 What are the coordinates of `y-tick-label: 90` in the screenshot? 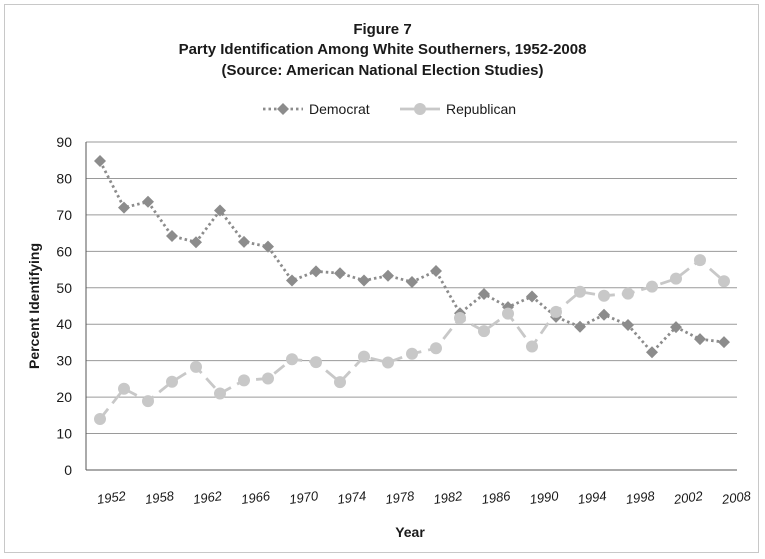 It's located at (64, 142).